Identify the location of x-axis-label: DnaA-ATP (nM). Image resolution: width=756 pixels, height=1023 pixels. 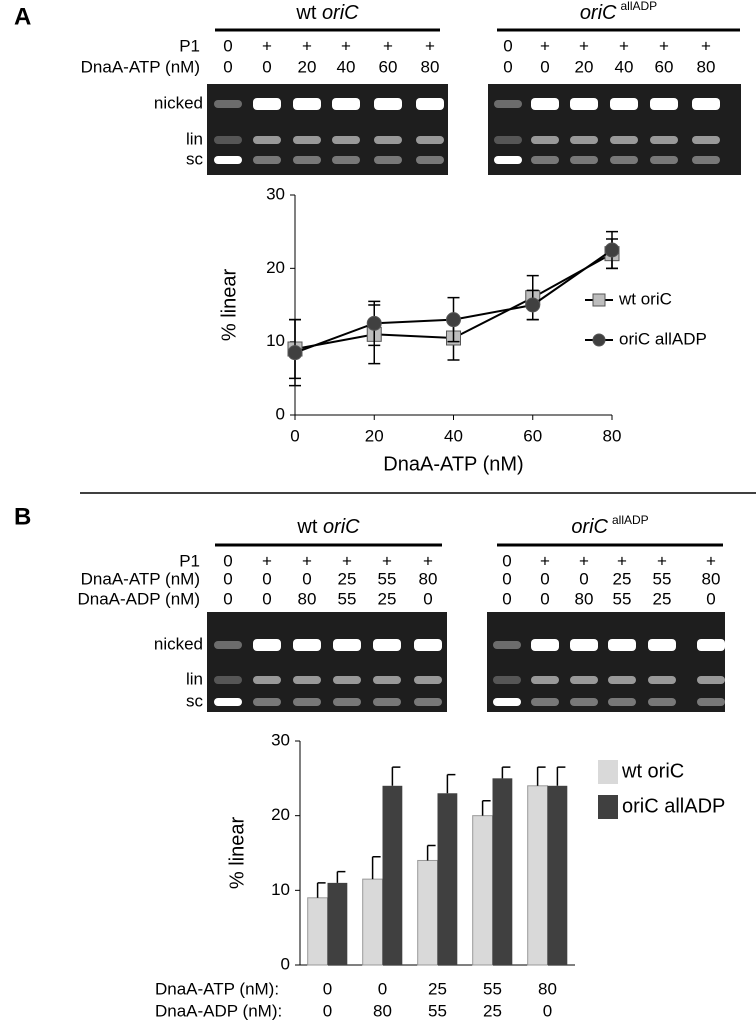
(453, 464).